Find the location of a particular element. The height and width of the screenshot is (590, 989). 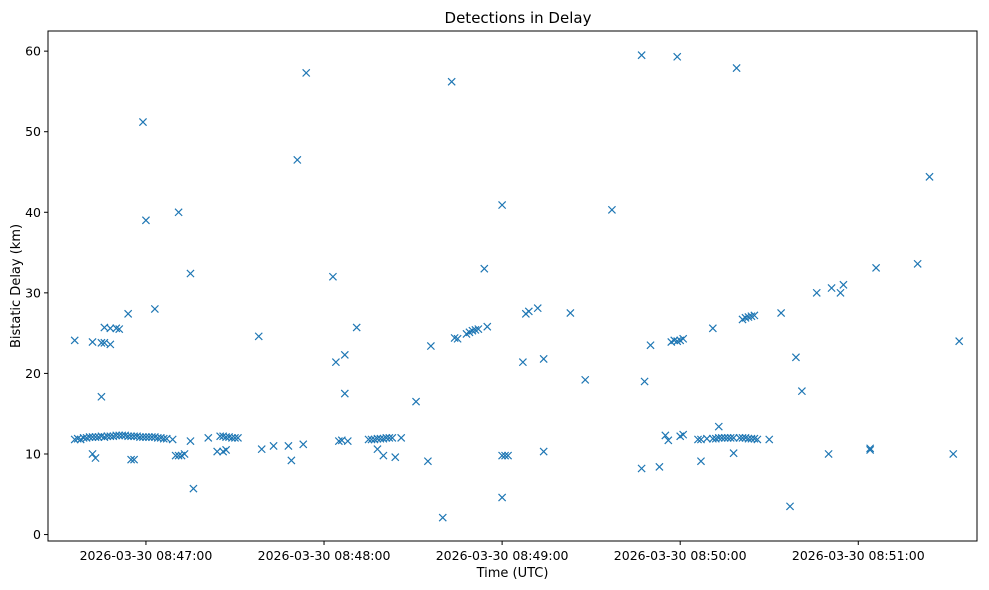

x-tick-label: 2026-03-30 08:47:00 is located at coordinates (146, 555).